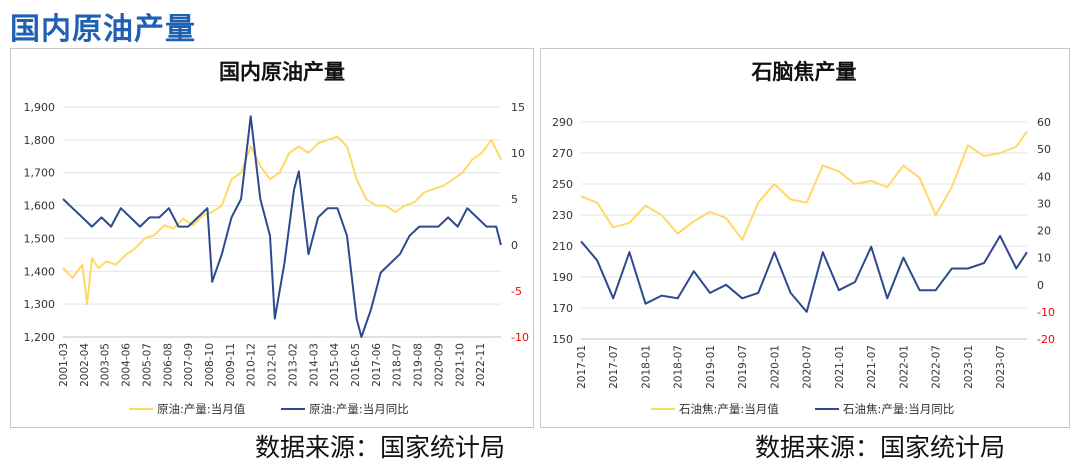 Image resolution: width=1080 pixels, height=467 pixels. I want to click on x-tick-label: 2022-01, so click(904, 367).